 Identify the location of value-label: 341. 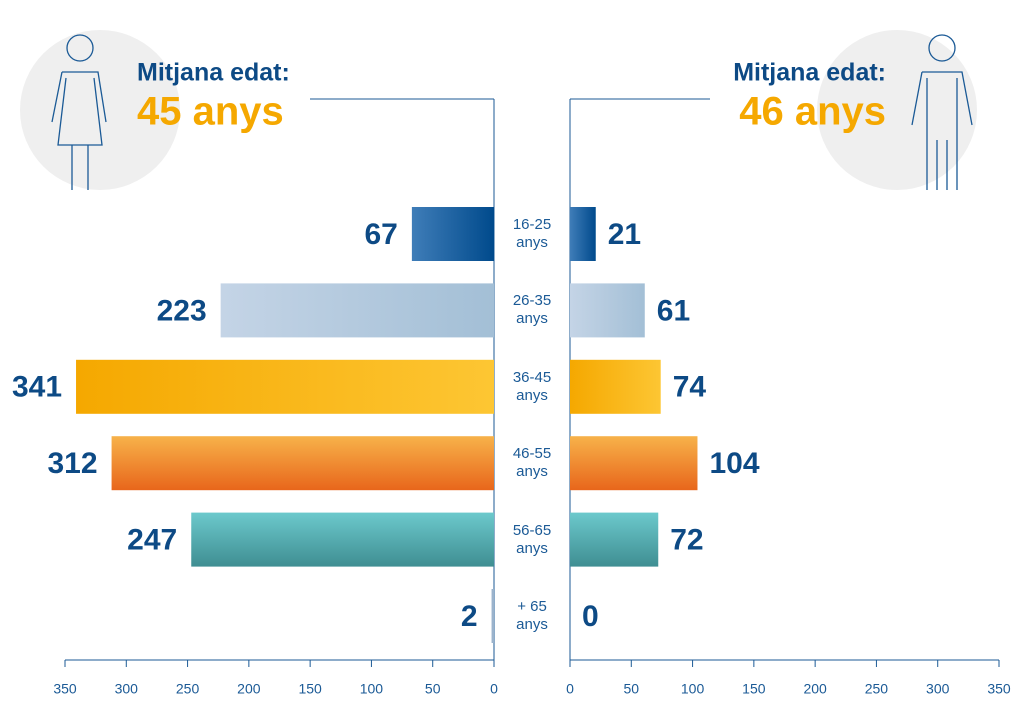
(37, 387).